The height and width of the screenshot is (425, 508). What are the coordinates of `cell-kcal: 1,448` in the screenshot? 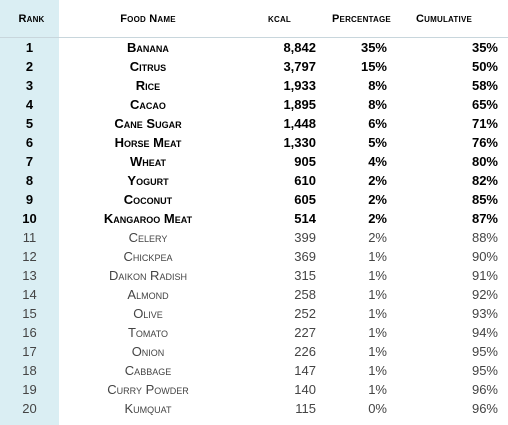 It's located at (299, 123).